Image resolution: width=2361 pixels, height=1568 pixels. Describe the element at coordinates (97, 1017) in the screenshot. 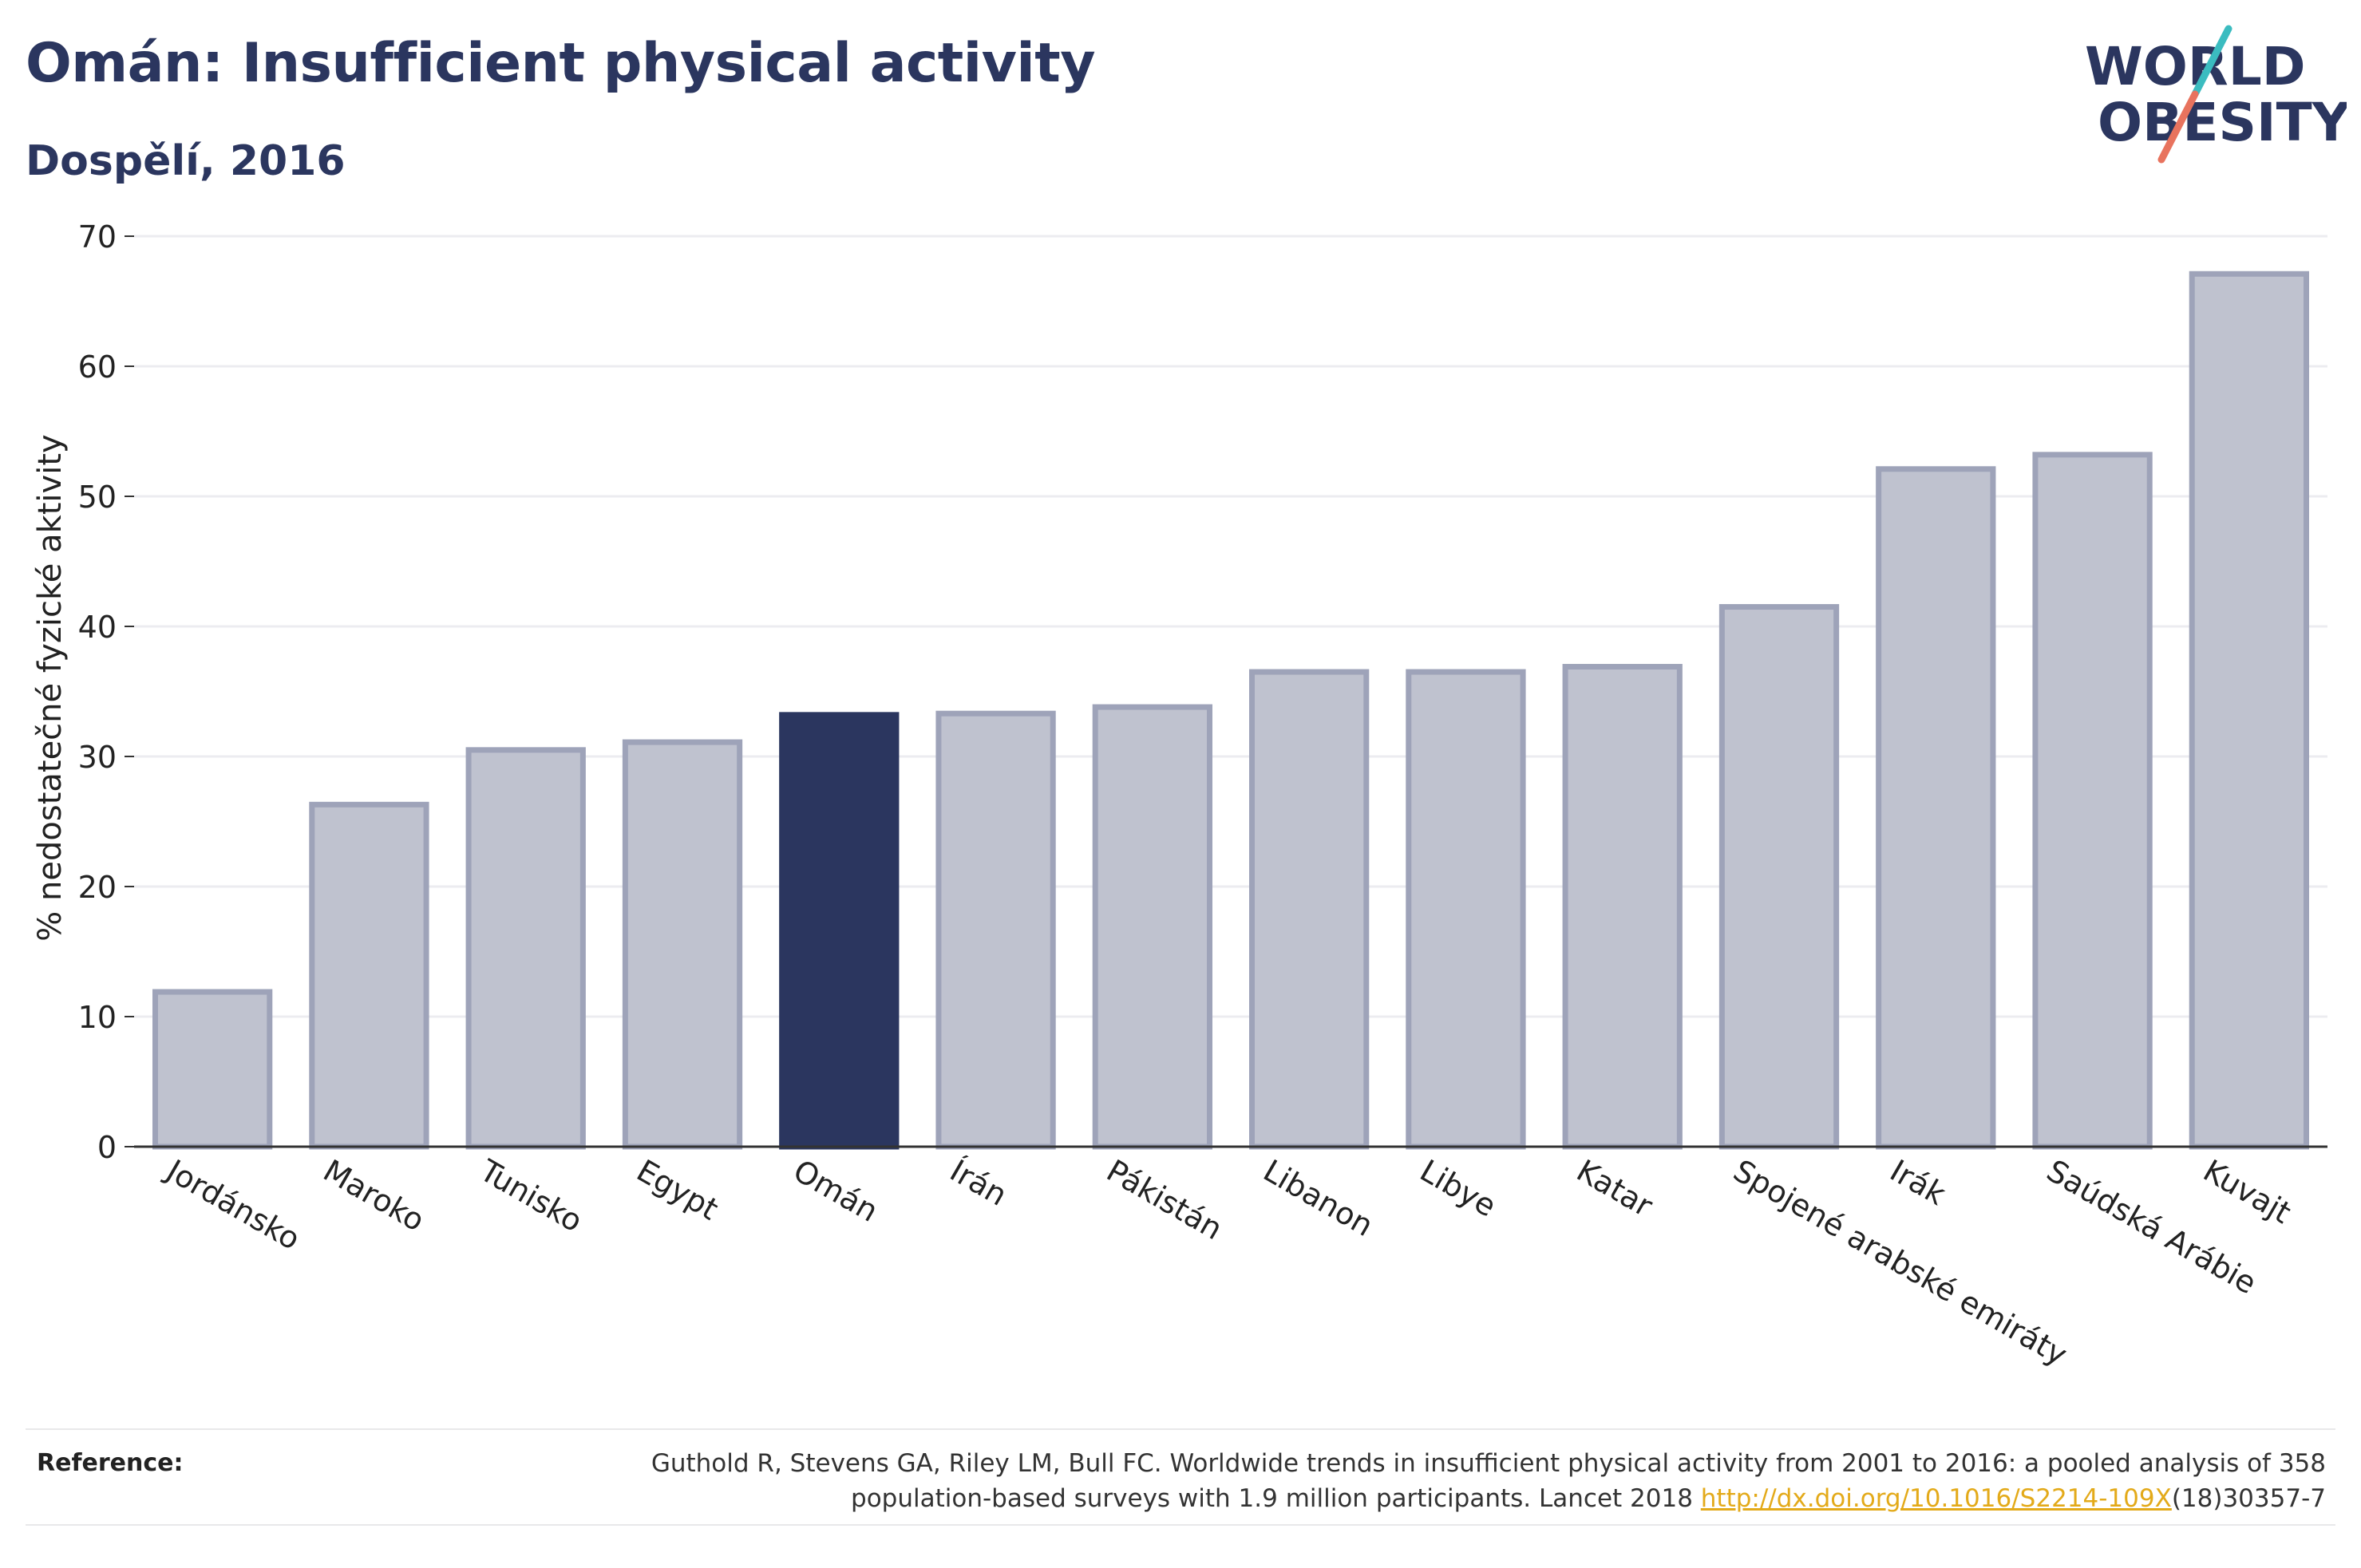

I see `y-tick-label: 10` at that location.